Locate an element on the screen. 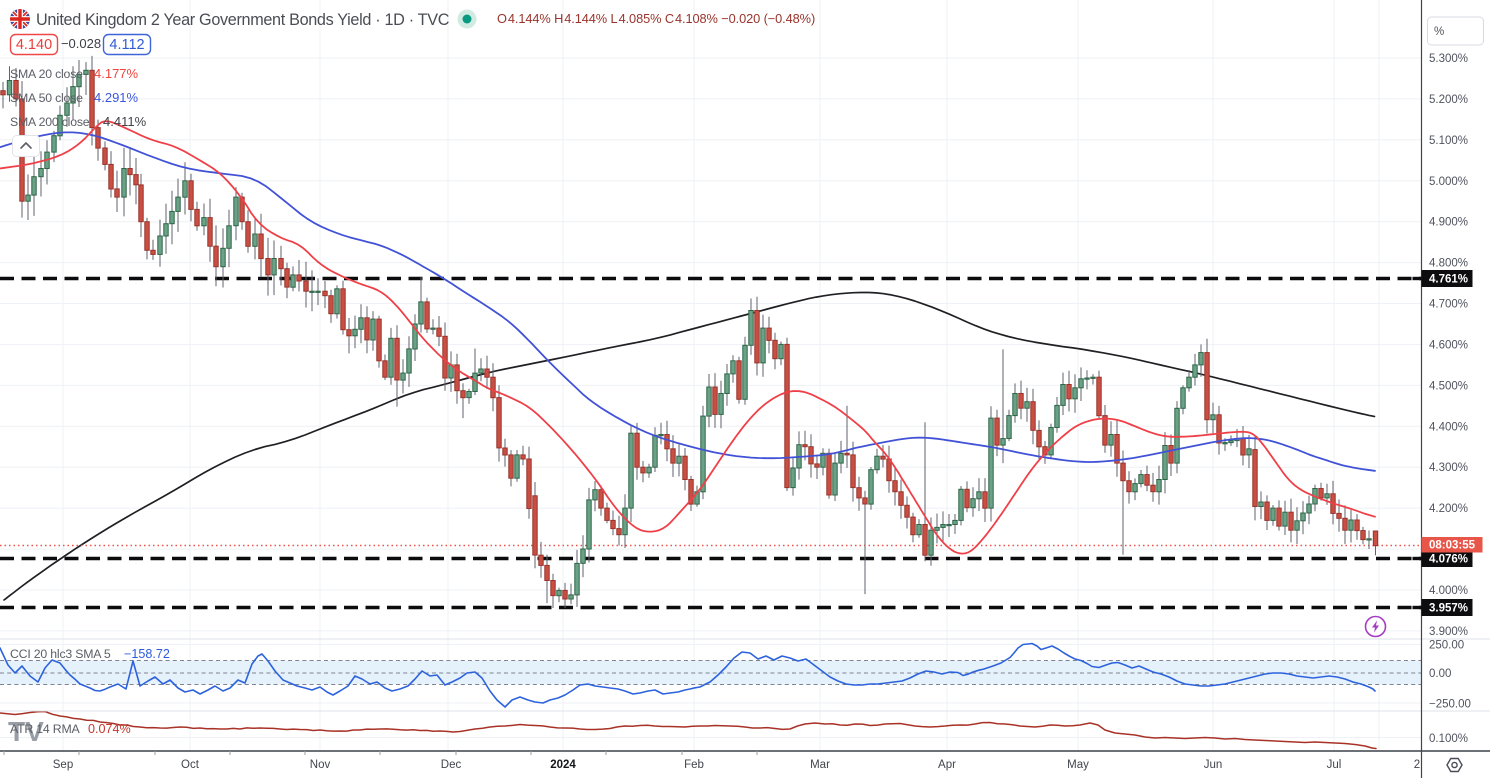 This screenshot has width=1490, height=778. svg-text: 4.112 is located at coordinates (126, 45).